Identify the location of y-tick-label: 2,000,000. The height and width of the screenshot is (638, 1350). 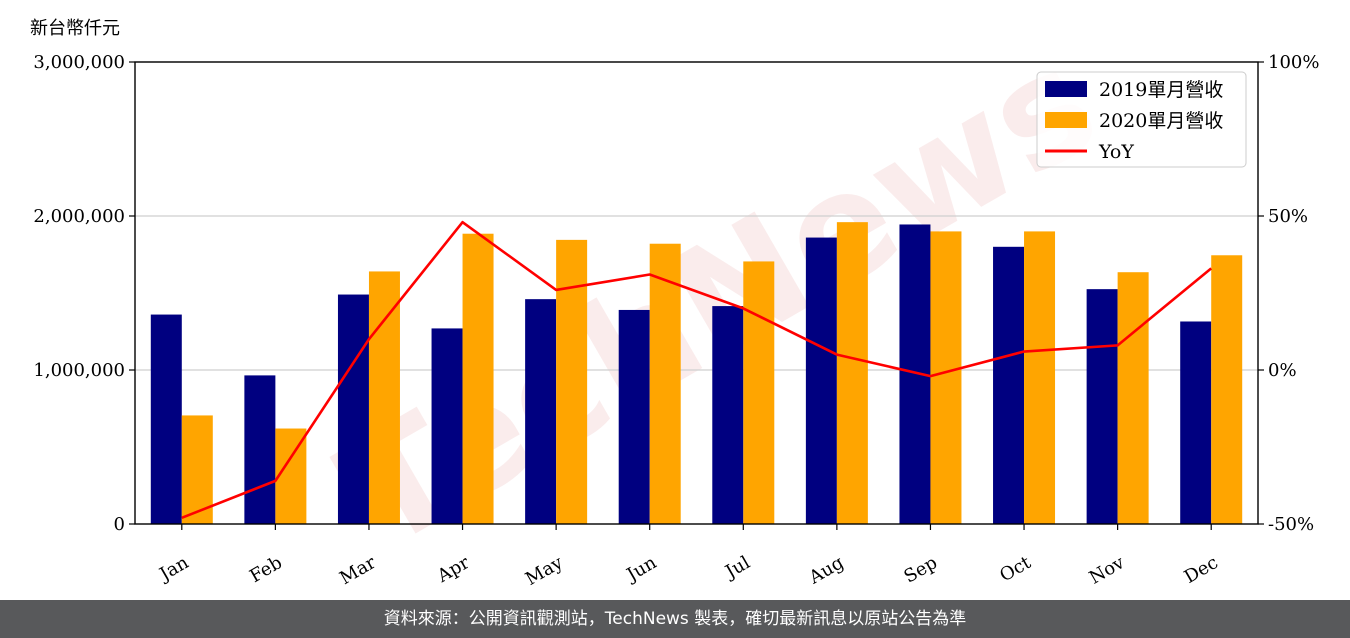
(79, 216).